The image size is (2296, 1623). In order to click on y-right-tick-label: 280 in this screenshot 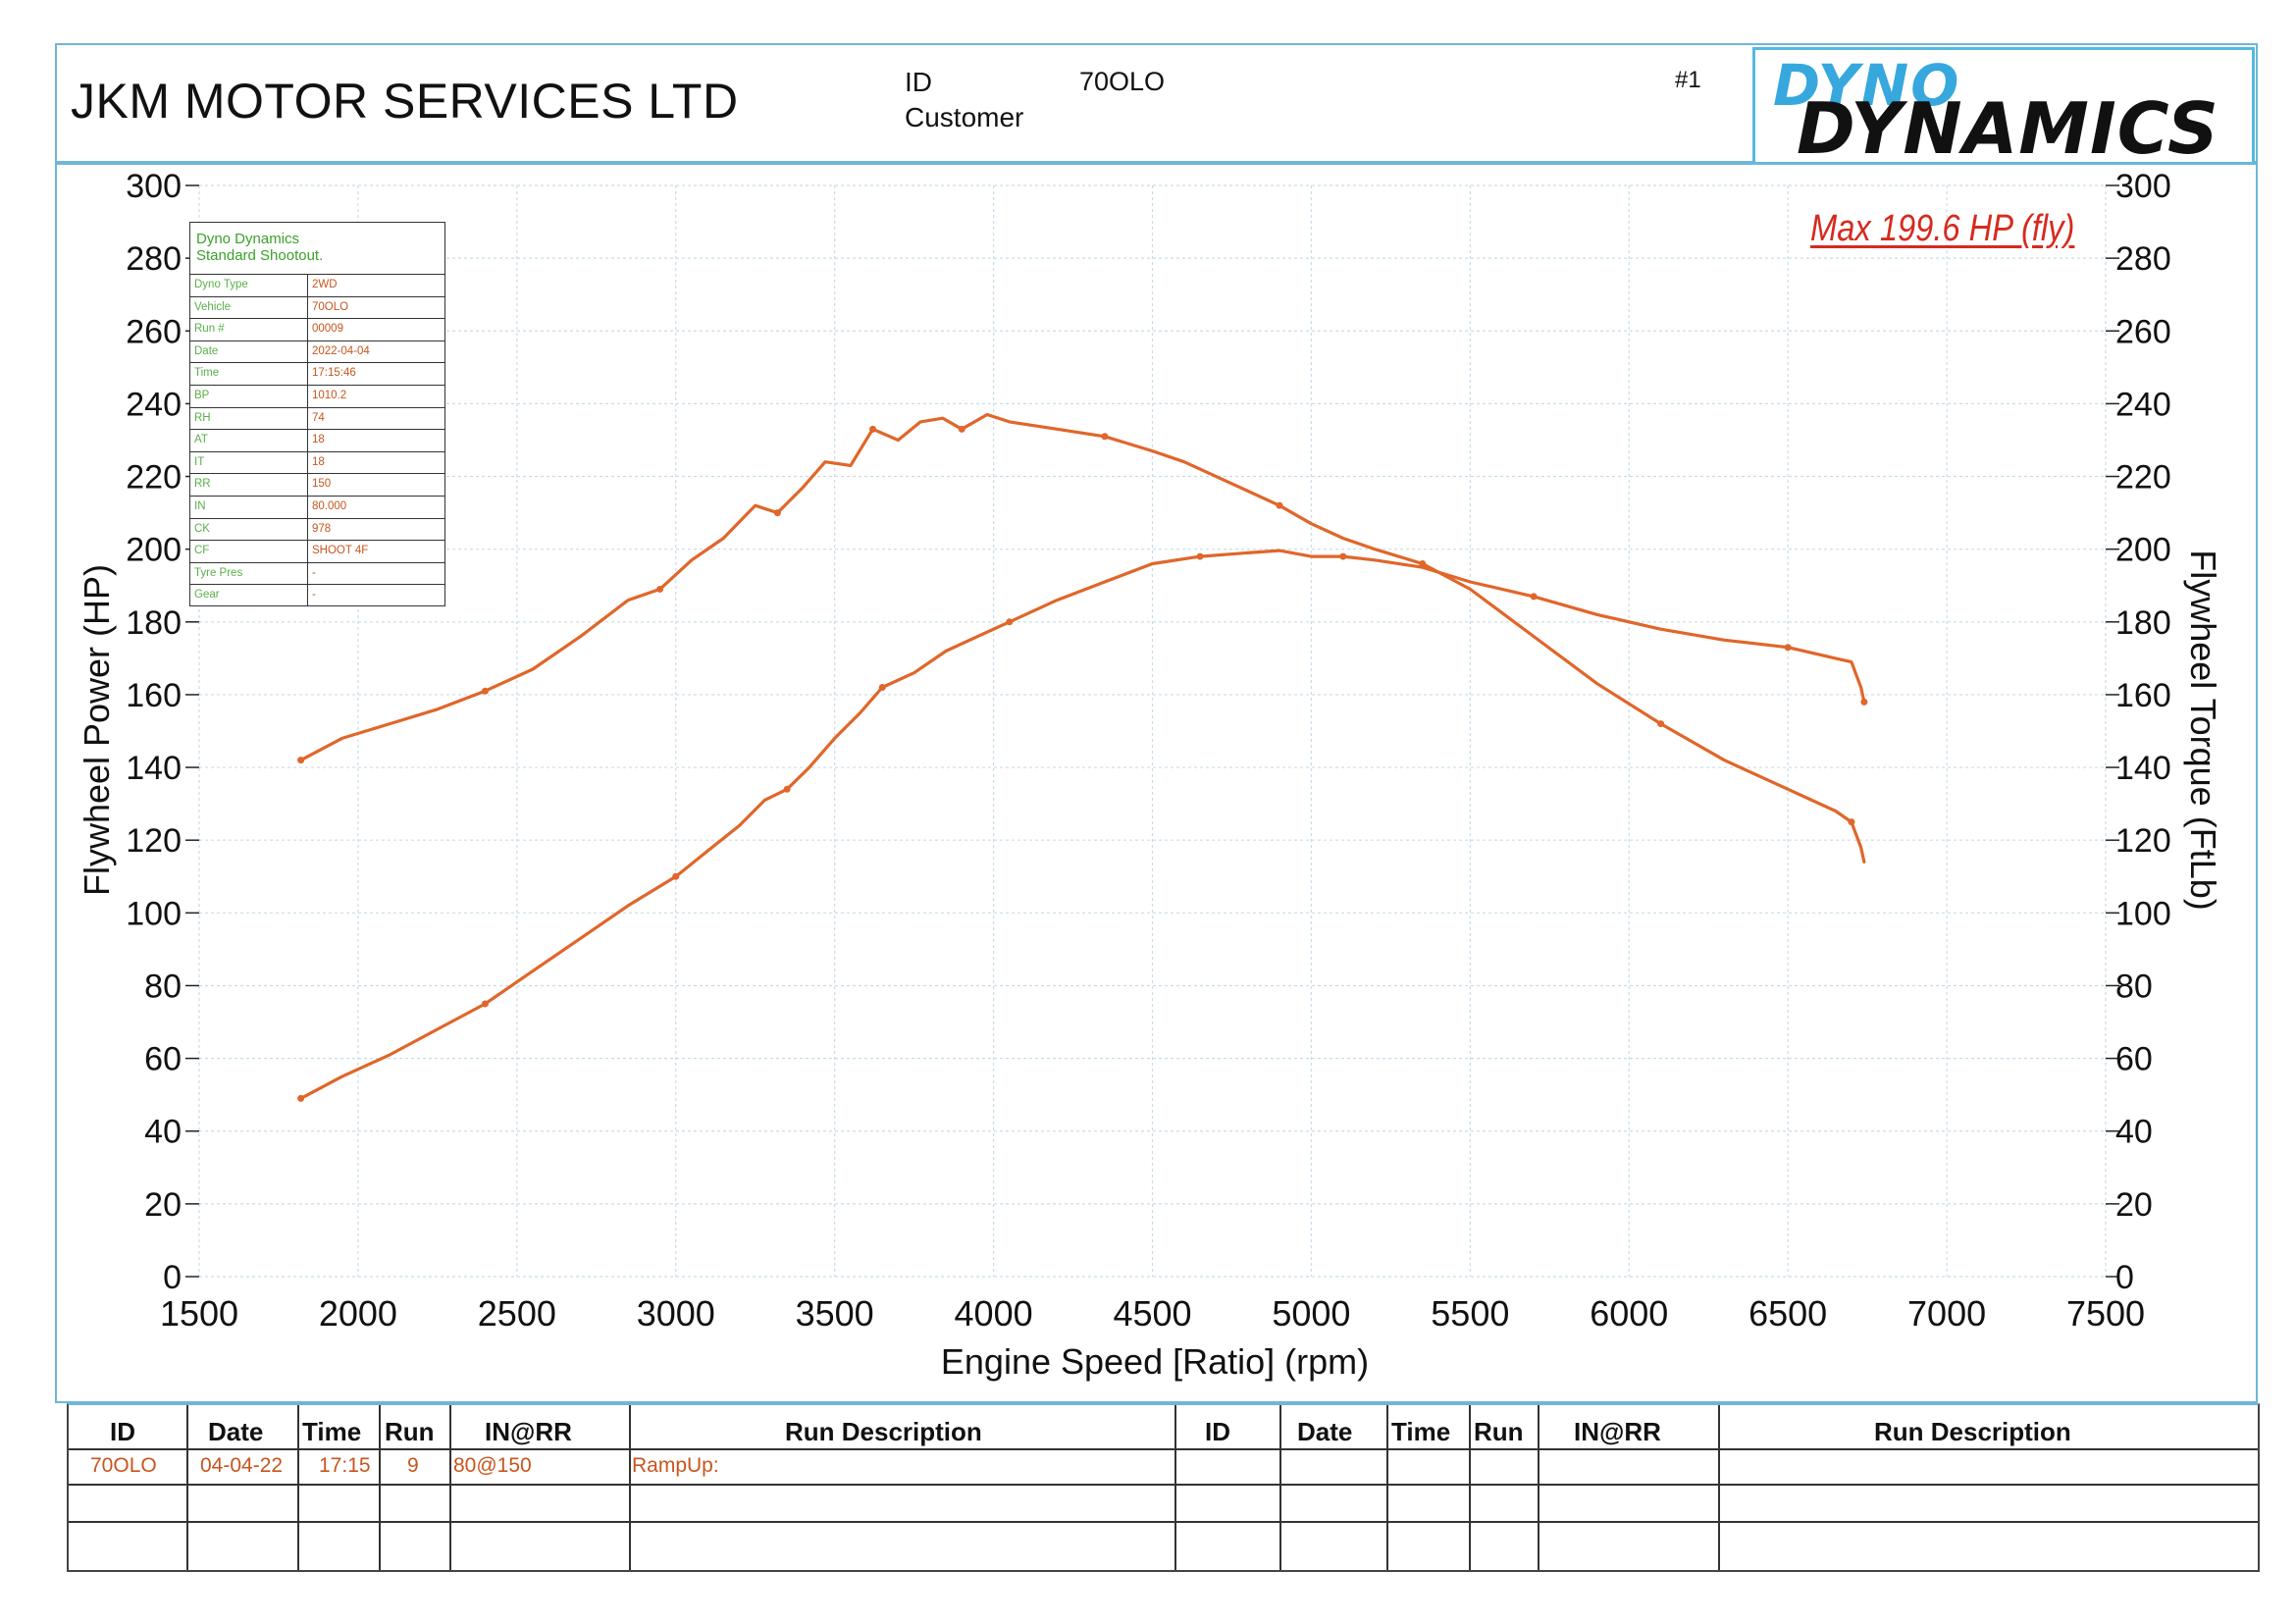, I will do `click(2143, 259)`.